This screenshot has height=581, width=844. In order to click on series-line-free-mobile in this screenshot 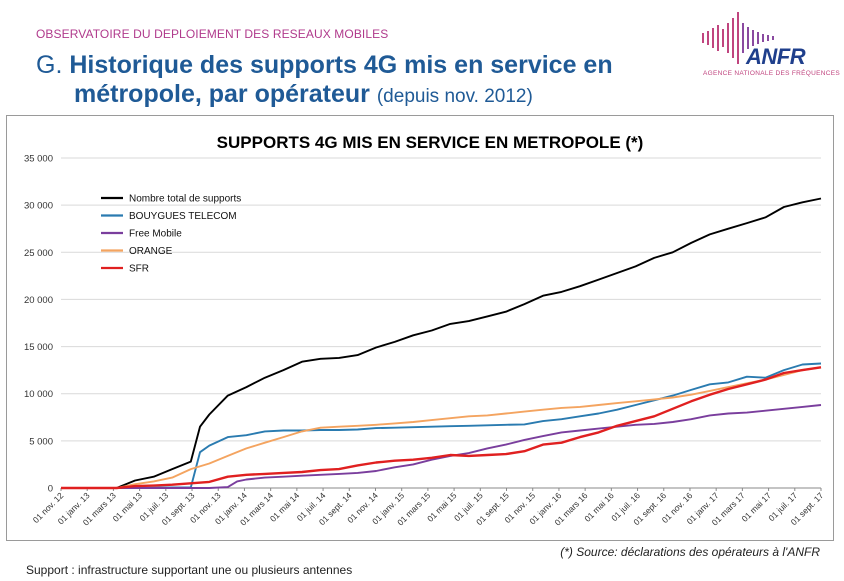, I will do `click(441, 446)`.